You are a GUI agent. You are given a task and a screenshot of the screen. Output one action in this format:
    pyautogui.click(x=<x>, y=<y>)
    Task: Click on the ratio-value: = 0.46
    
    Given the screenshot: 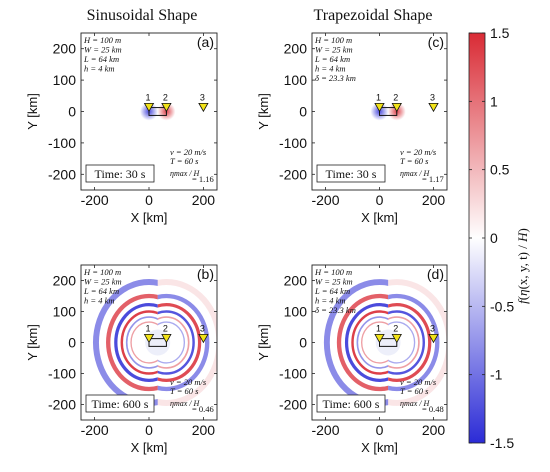 What is the action you would take?
    pyautogui.click(x=203, y=409)
    